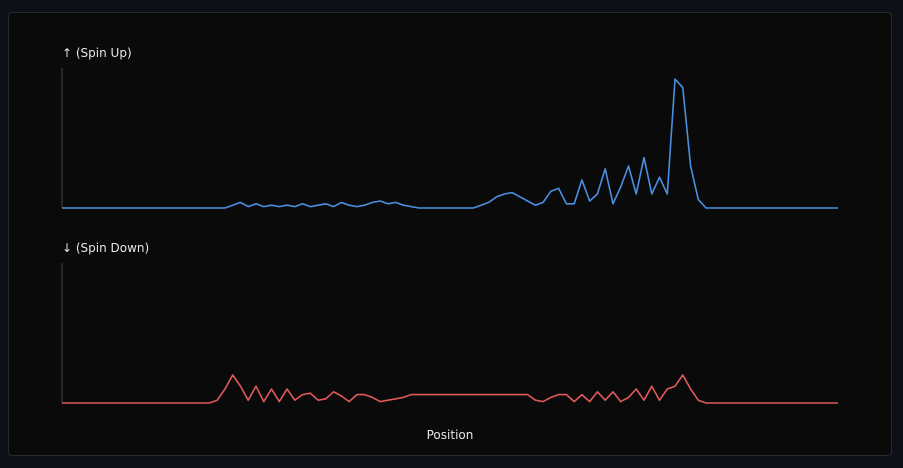 Image resolution: width=903 pixels, height=468 pixels. What do you see at coordinates (450, 435) in the screenshot?
I see `x-axis-label: Position` at bounding box center [450, 435].